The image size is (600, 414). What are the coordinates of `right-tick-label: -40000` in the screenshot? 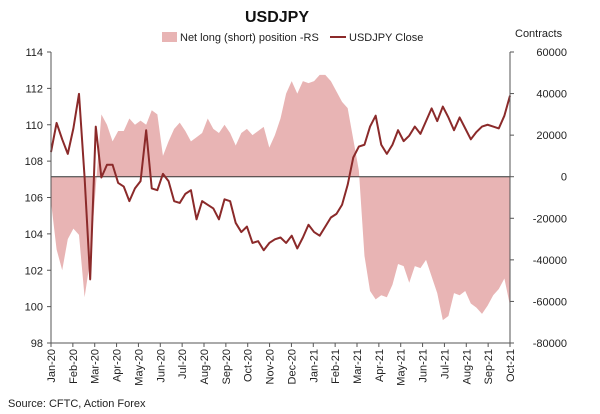 It's located at (550, 261).